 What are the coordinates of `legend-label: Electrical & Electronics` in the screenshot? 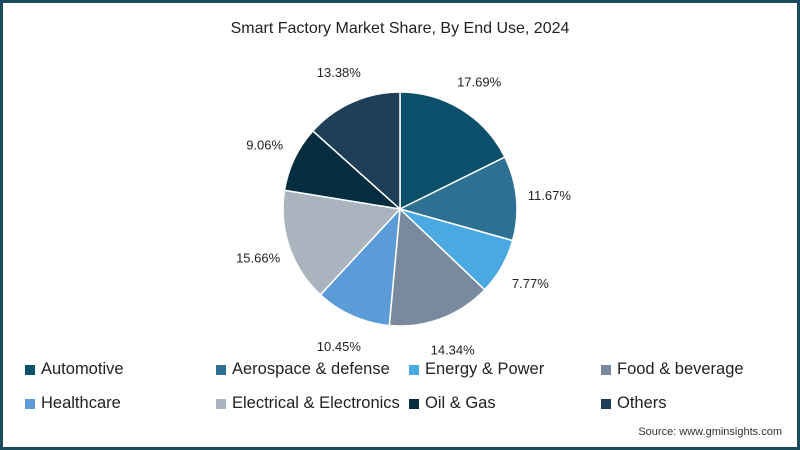 It's located at (316, 403).